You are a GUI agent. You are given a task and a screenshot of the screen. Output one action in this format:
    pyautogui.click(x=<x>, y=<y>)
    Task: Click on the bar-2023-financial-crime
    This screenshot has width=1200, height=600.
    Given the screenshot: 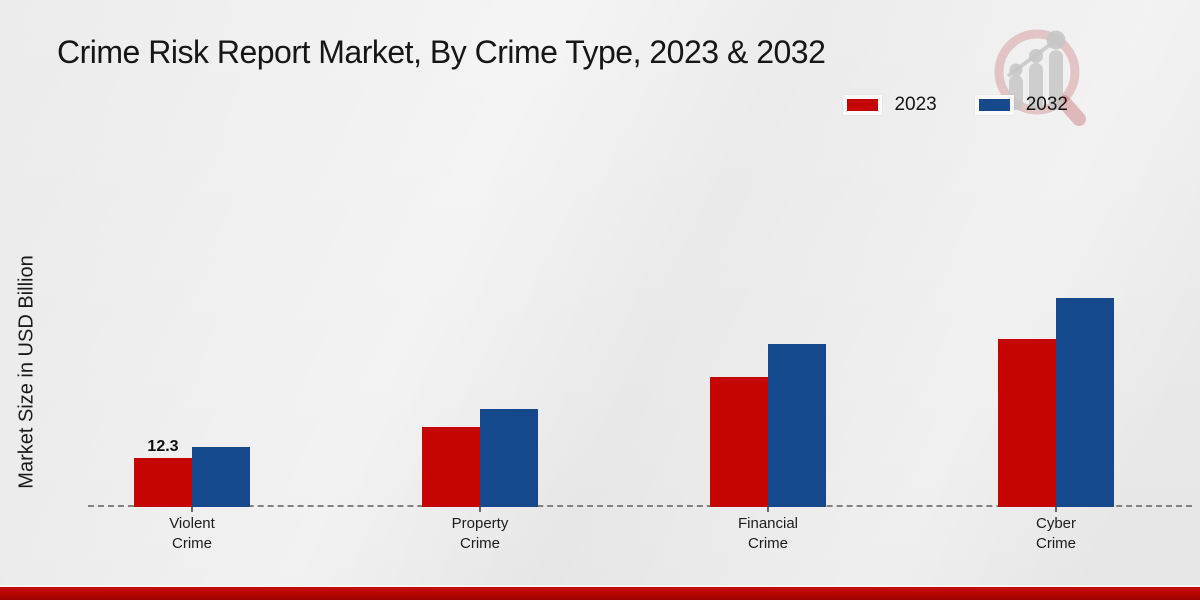 What is the action you would take?
    pyautogui.click(x=739, y=442)
    